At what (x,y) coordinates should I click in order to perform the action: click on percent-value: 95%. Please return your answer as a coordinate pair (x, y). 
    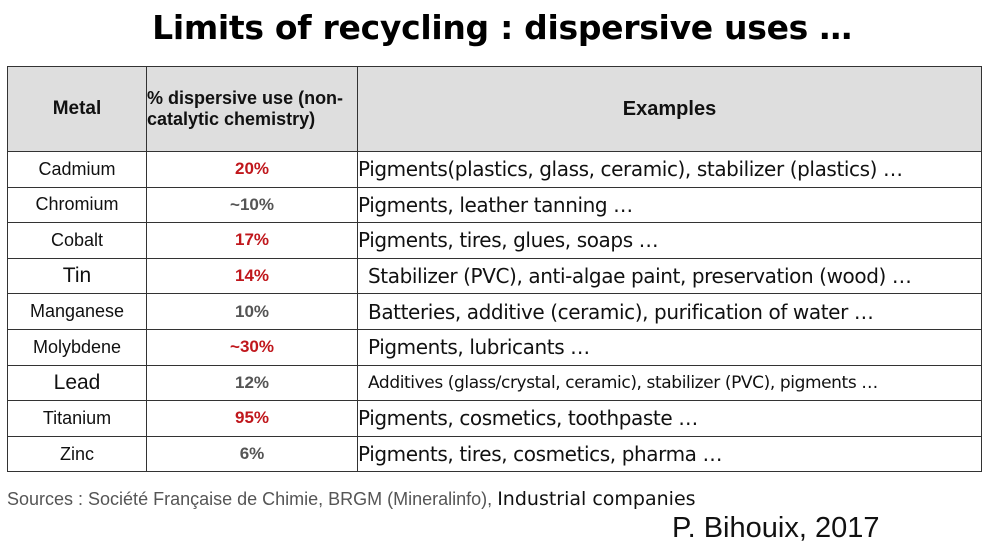
    Looking at the image, I should click on (252, 418).